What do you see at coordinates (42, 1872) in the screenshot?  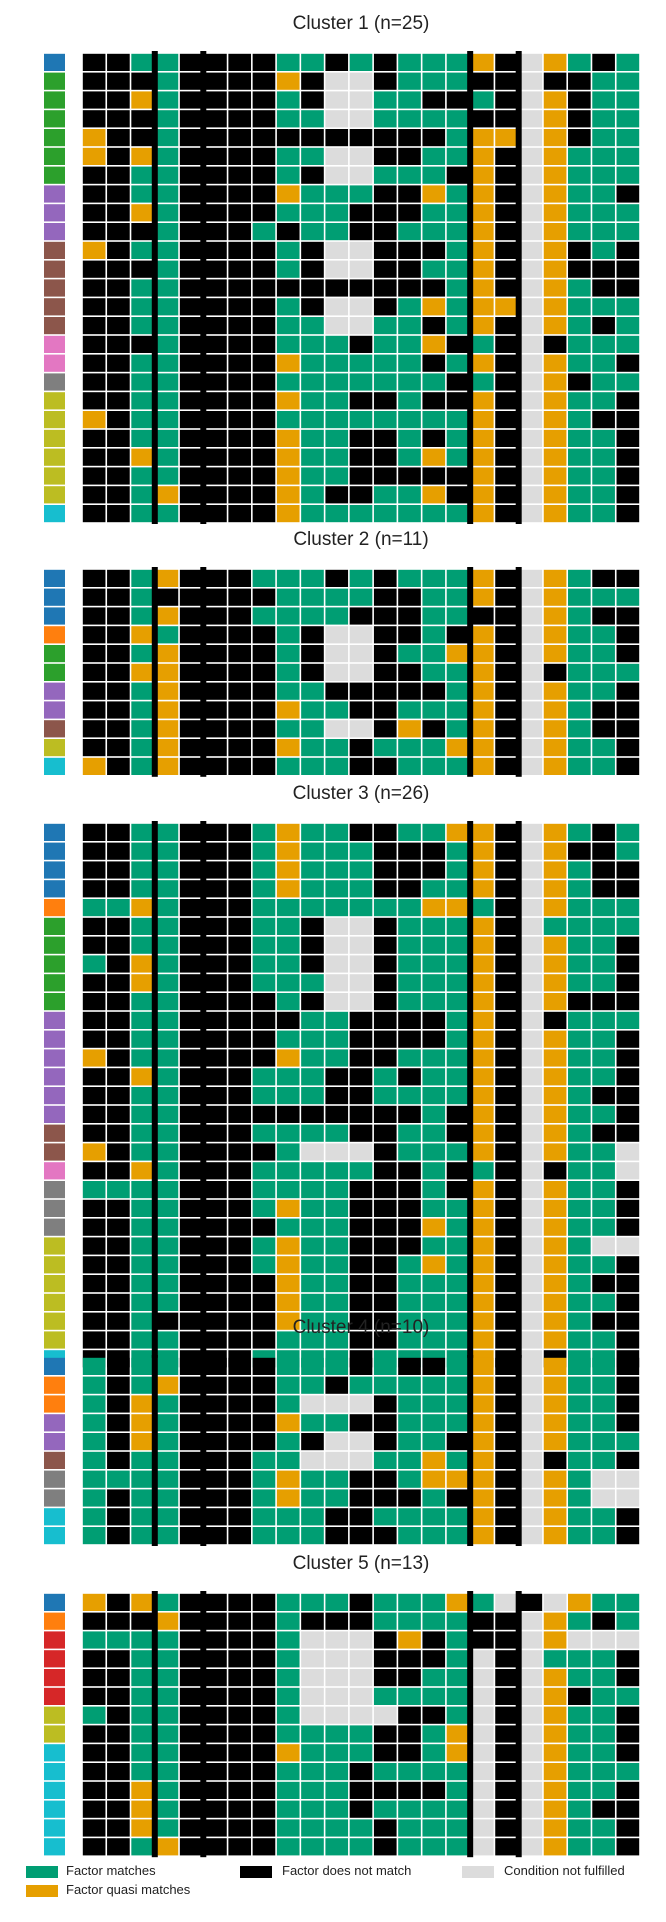 I see `legend-swatch-match` at bounding box center [42, 1872].